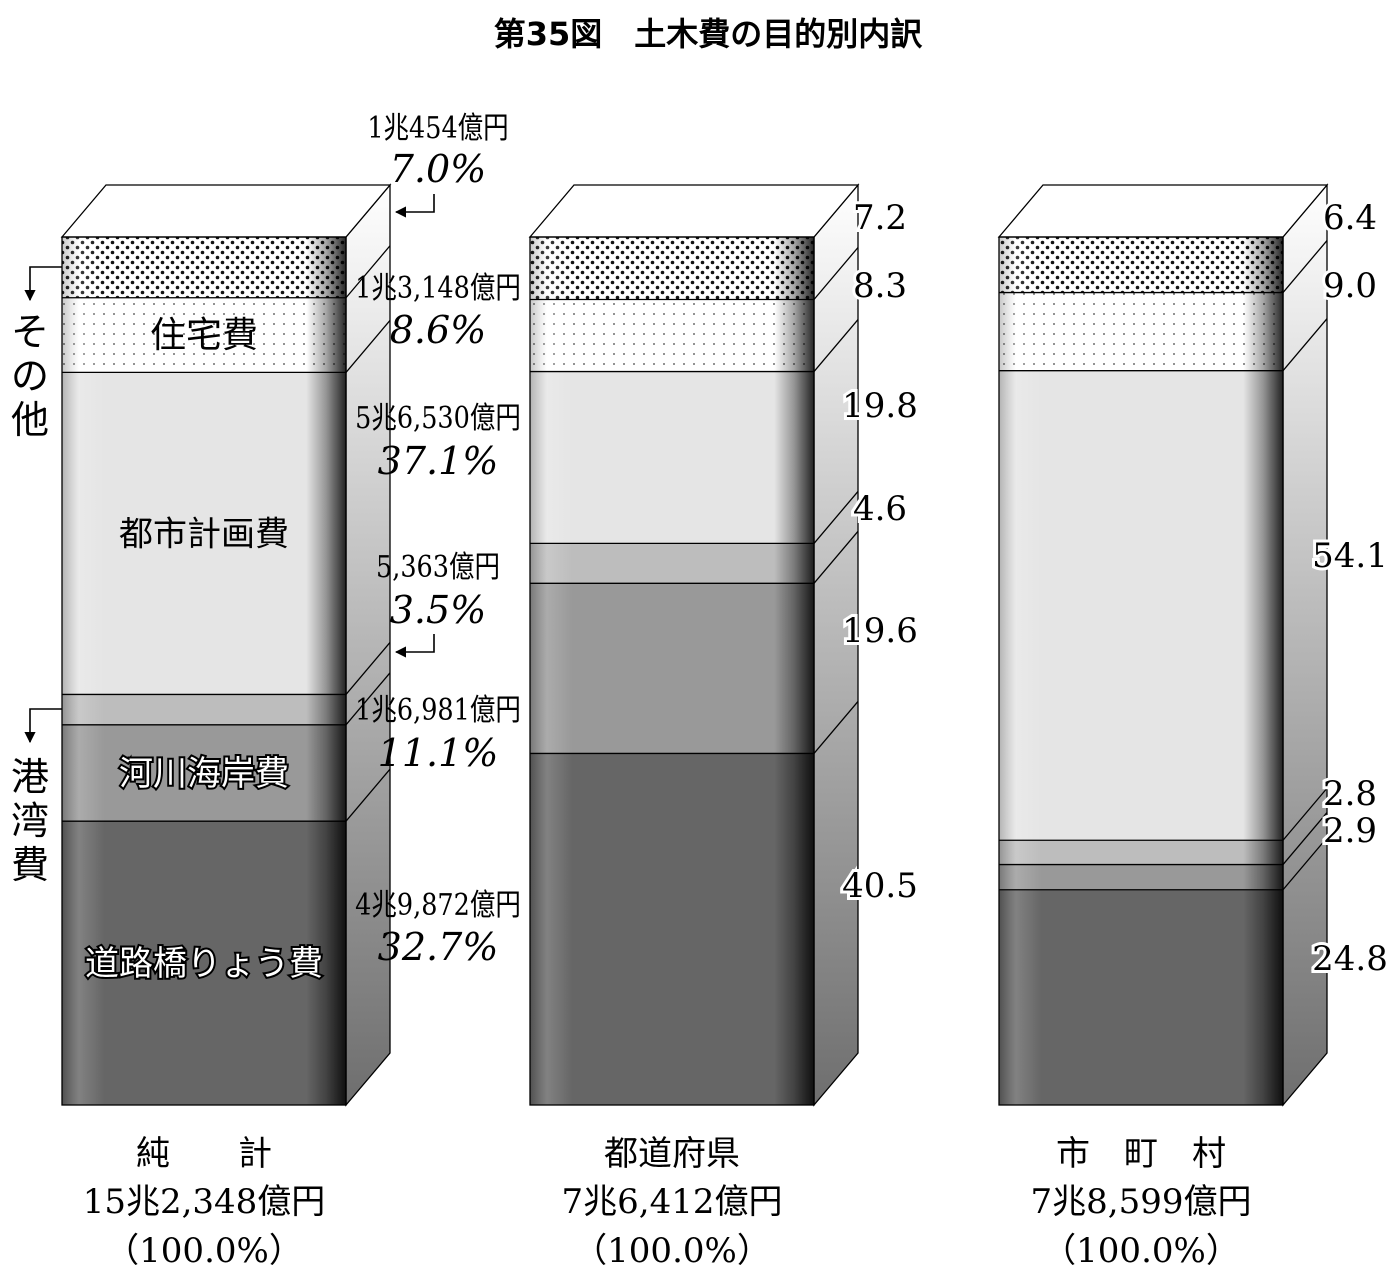 Image resolution: width=1400 pixels, height=1278 pixels. I want to click on value-label-housing-municipal: 9.0, so click(1350, 286).